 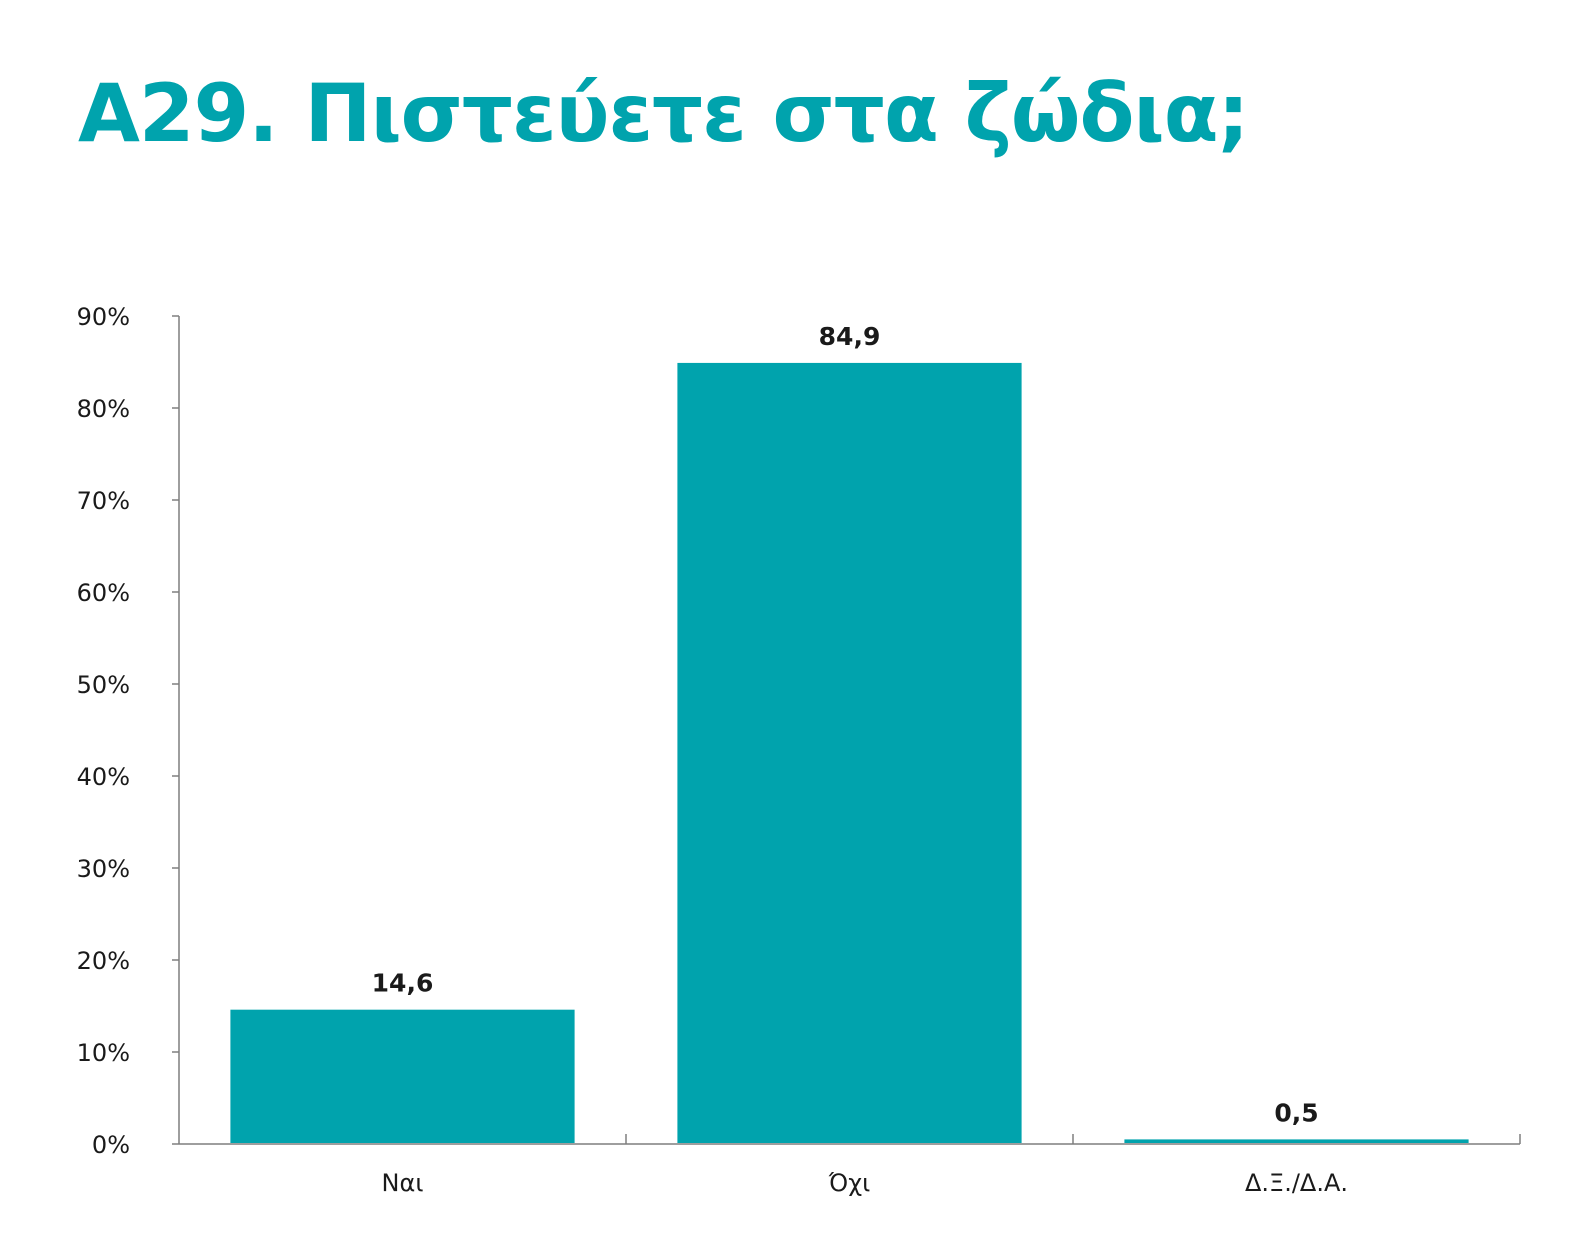 What do you see at coordinates (103, 961) in the screenshot?
I see `y-tick-label: 20%` at bounding box center [103, 961].